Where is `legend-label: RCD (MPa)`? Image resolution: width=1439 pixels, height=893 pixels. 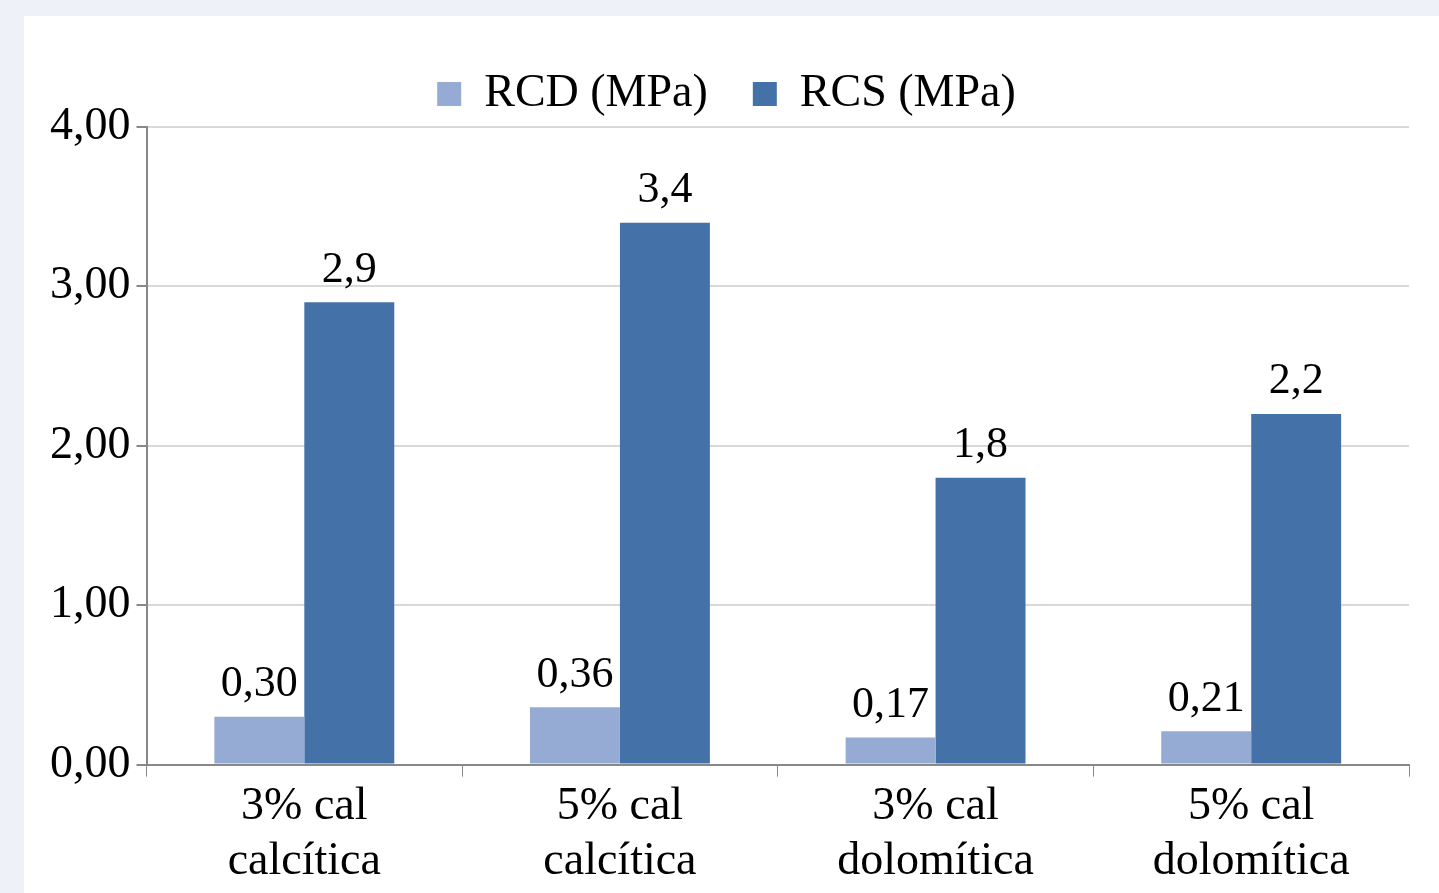 legend-label: RCD (MPa) is located at coordinates (596, 91).